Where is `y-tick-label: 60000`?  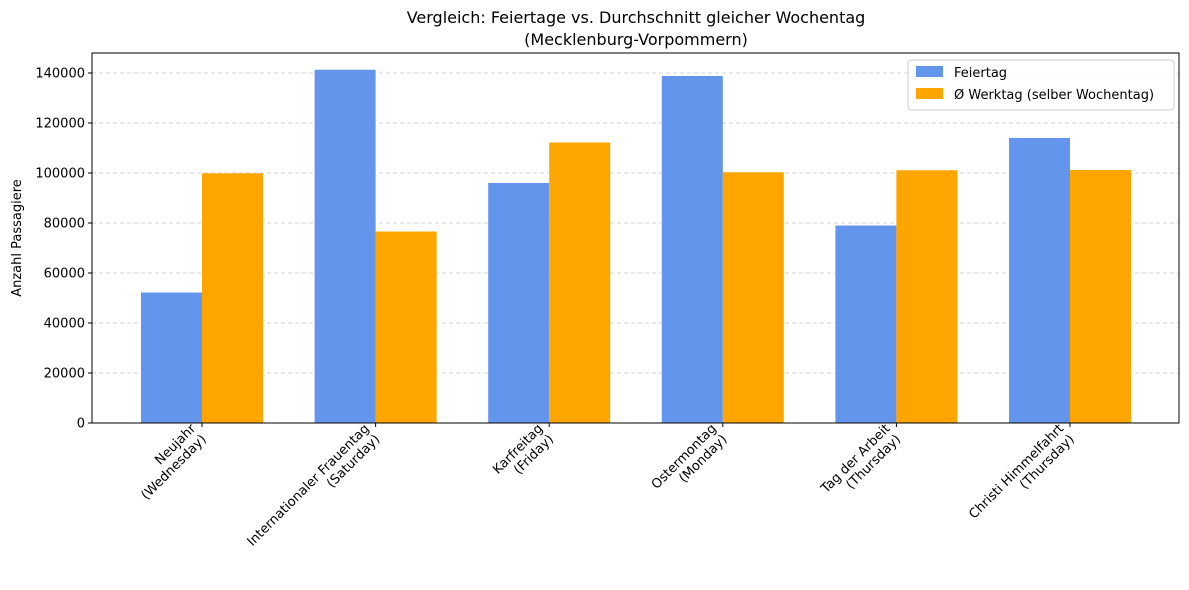
y-tick-label: 60000 is located at coordinates (64, 274).